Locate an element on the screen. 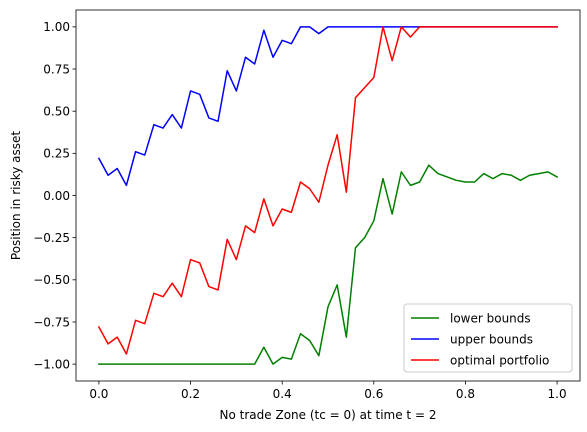  legend-label: upper bounds is located at coordinates (491, 339).